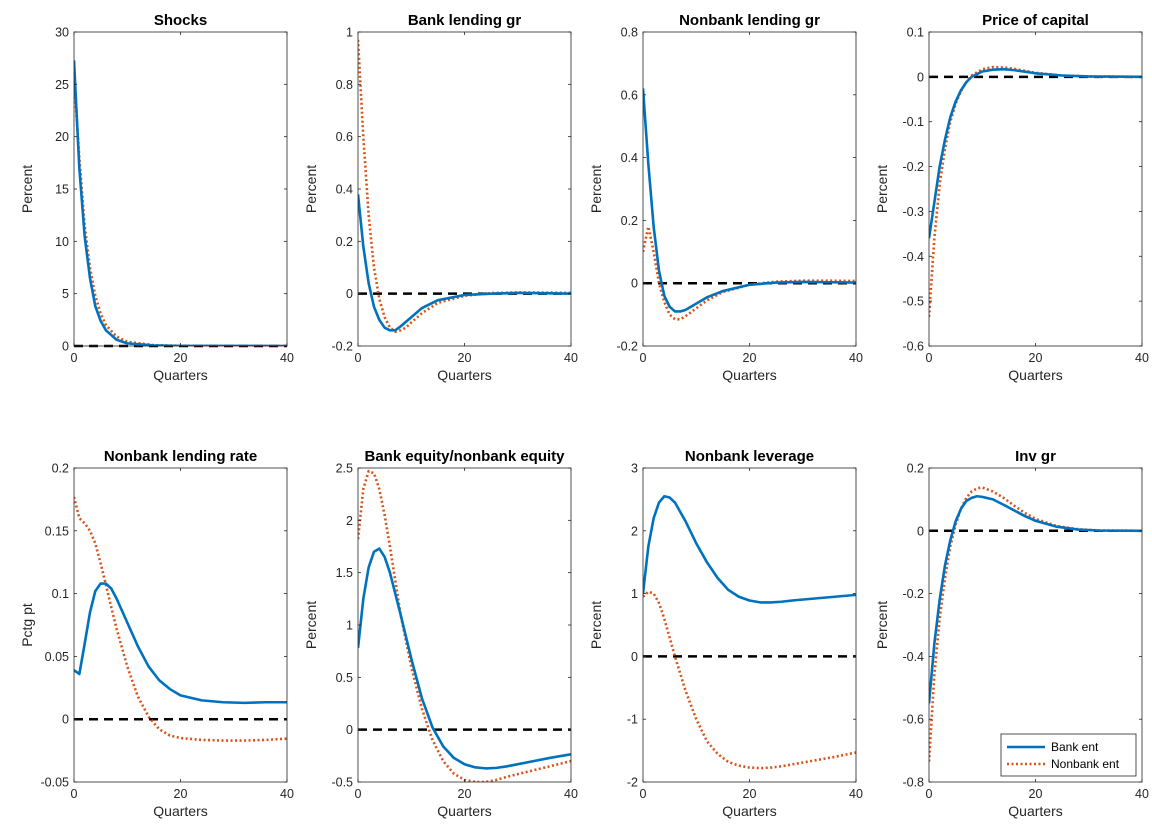 The image size is (1152, 831). Describe the element at coordinates (62, 137) in the screenshot. I see `y-tick-label: 20` at that location.